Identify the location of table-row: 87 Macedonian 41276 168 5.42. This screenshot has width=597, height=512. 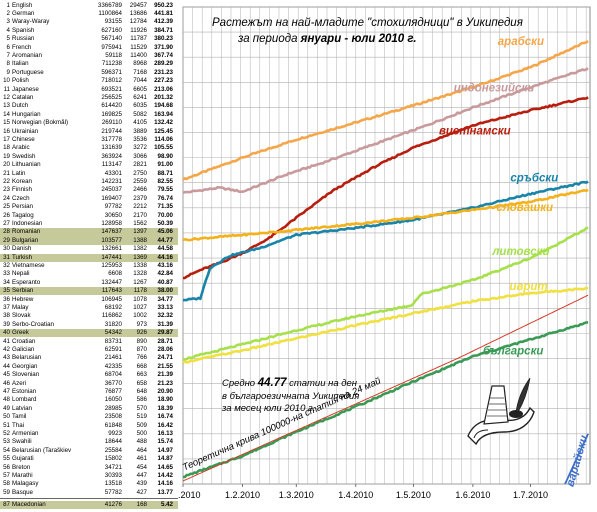
(89, 504).